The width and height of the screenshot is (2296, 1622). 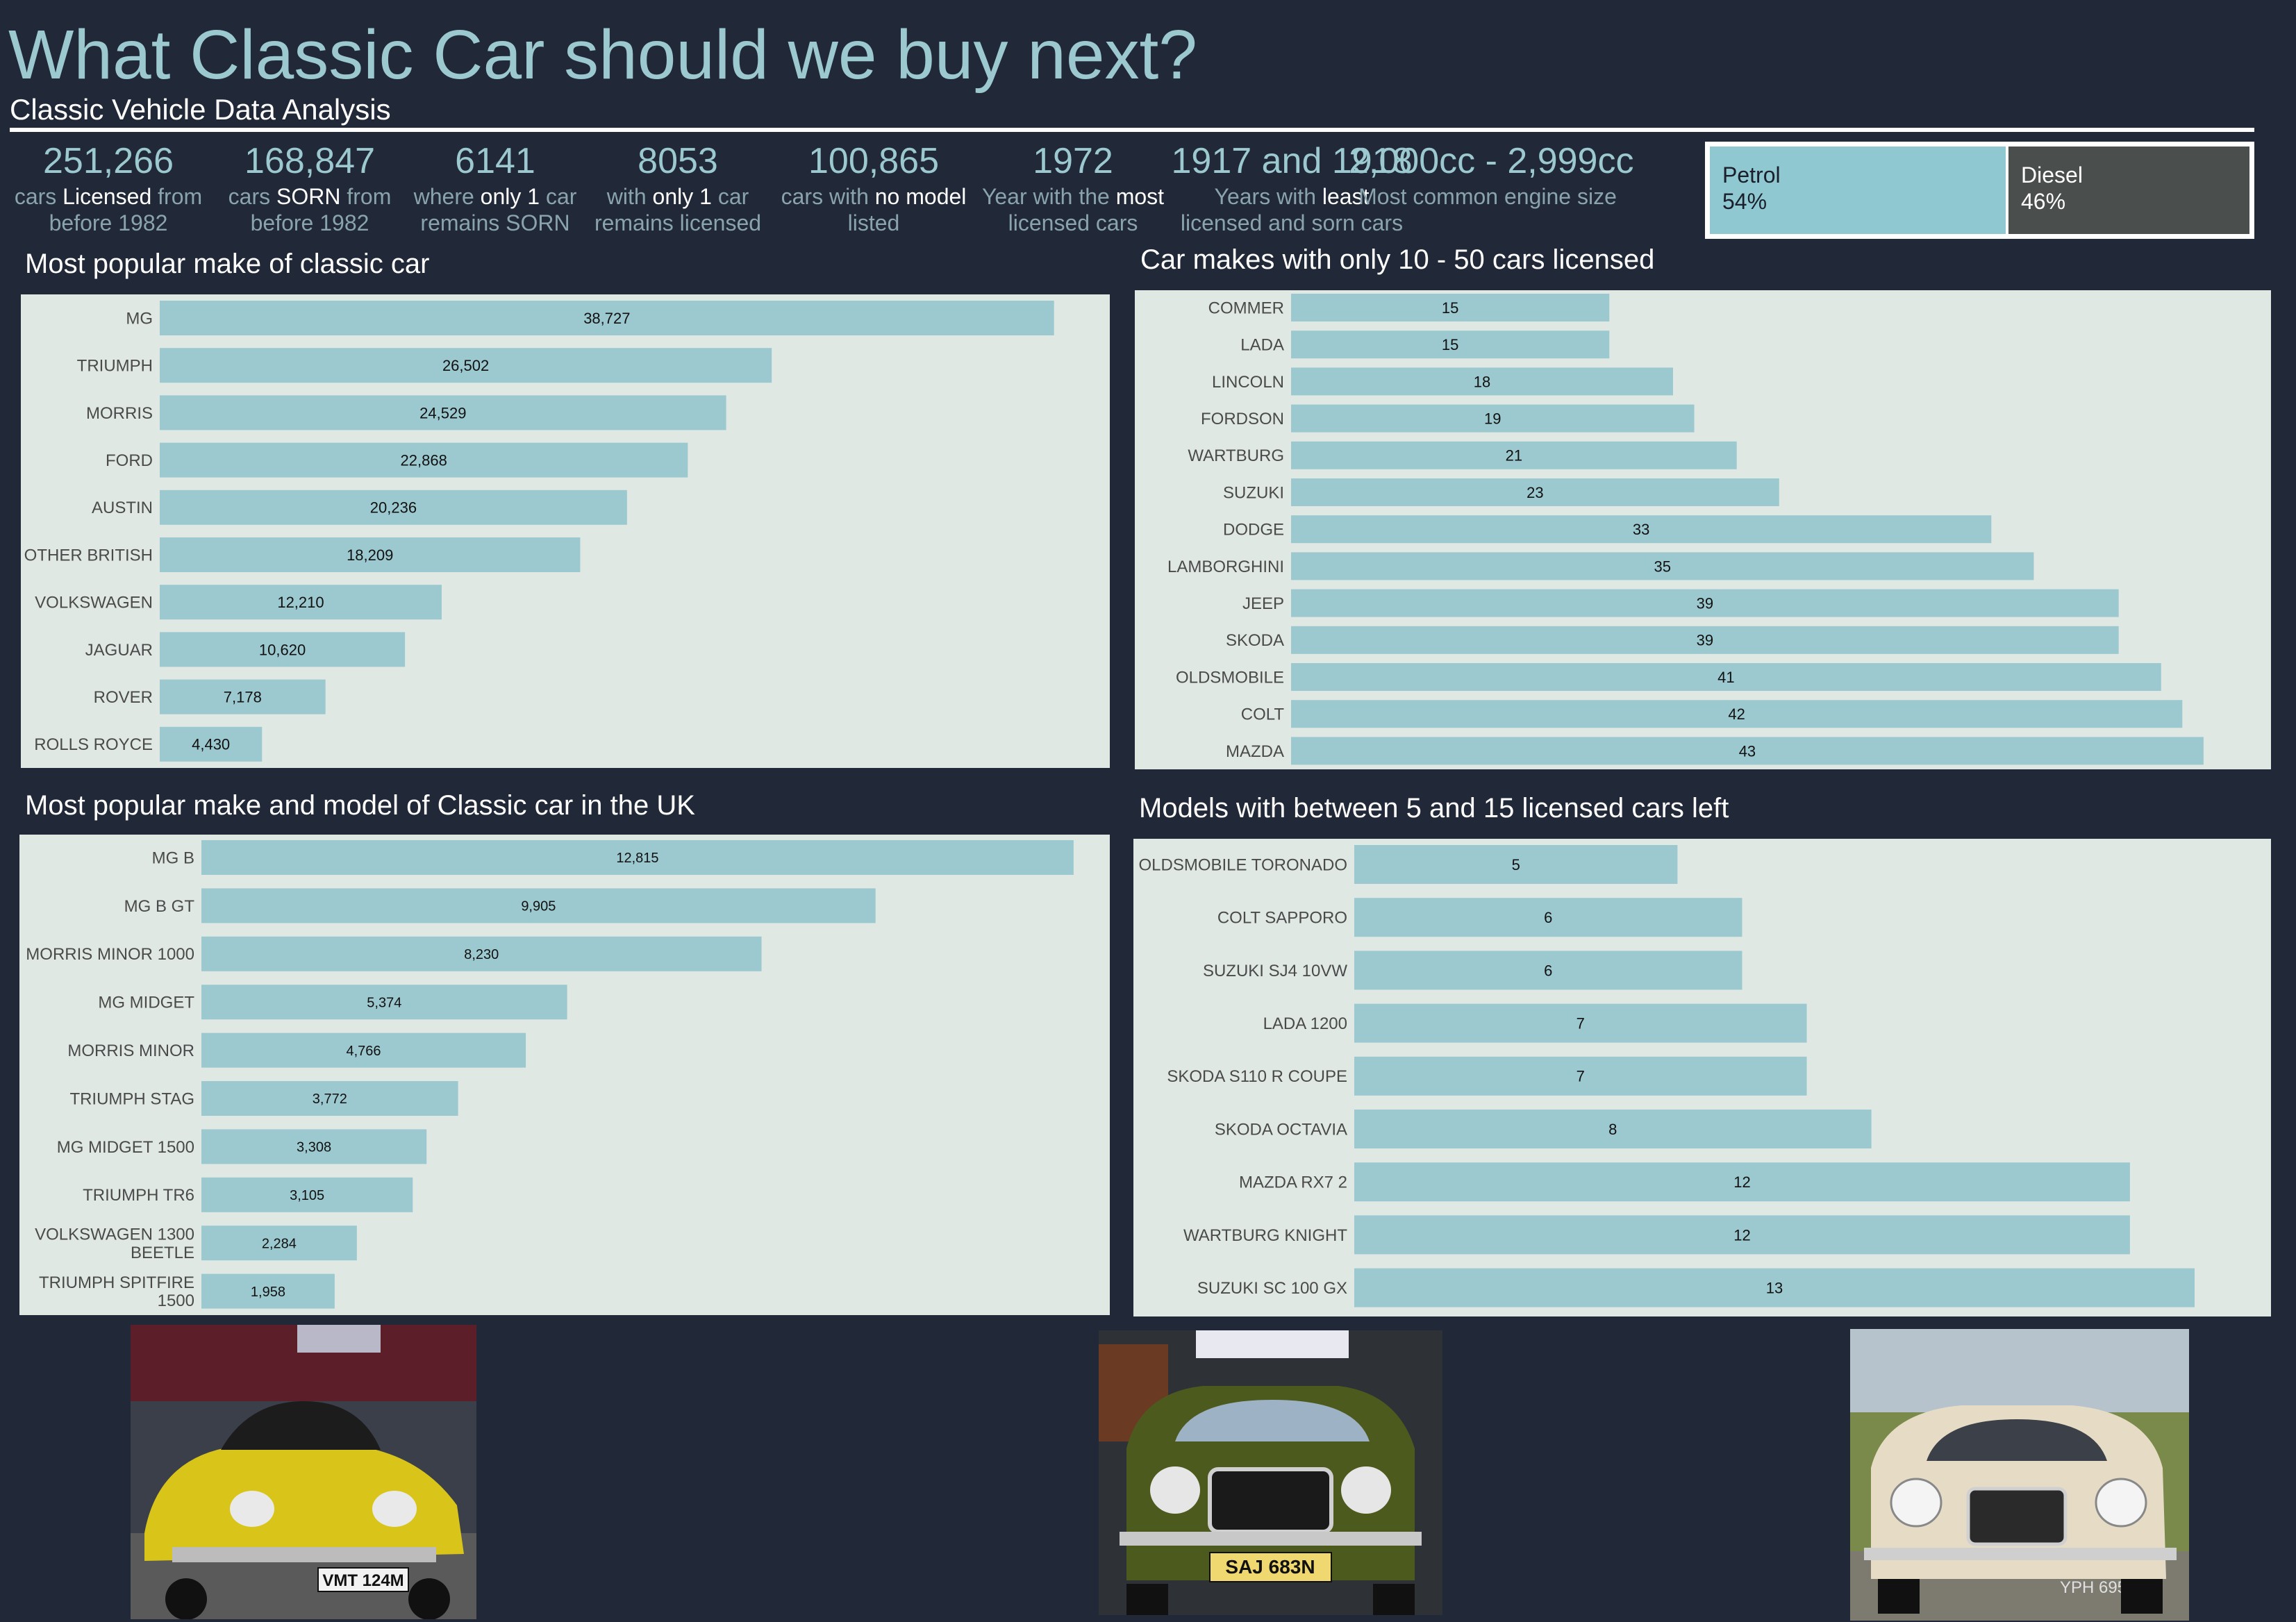 I want to click on category-label: MORRIS, so click(x=120, y=413).